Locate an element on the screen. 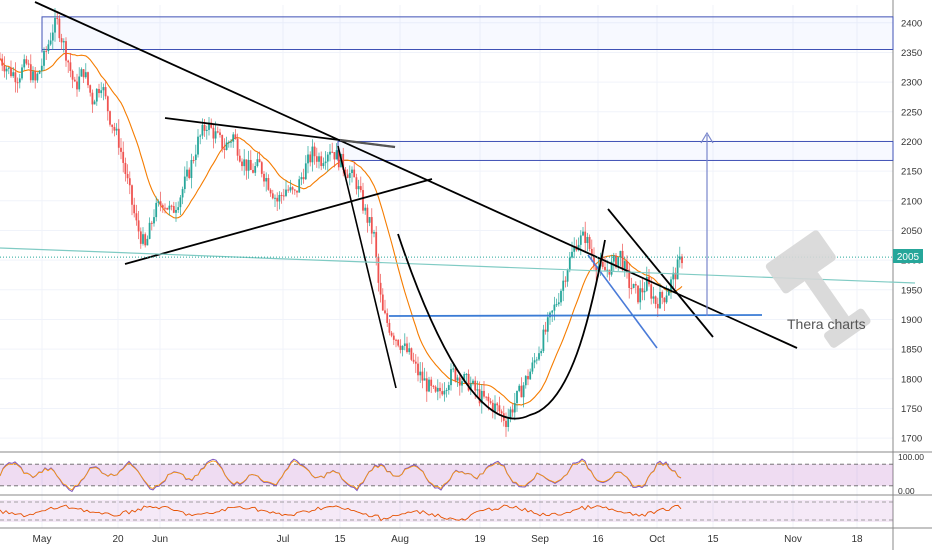 The width and height of the screenshot is (932, 555). price-tick-label: 1750 is located at coordinates (911, 409).